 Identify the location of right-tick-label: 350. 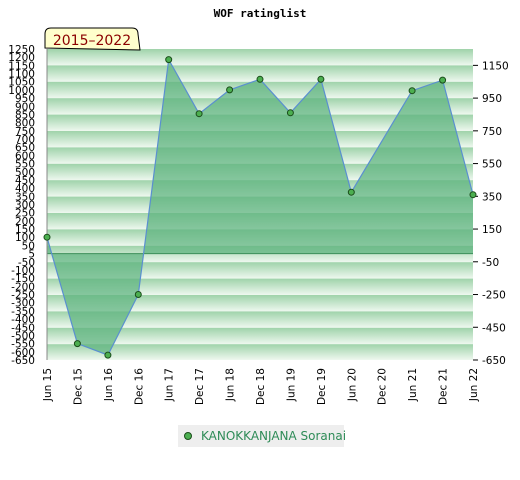
(492, 197).